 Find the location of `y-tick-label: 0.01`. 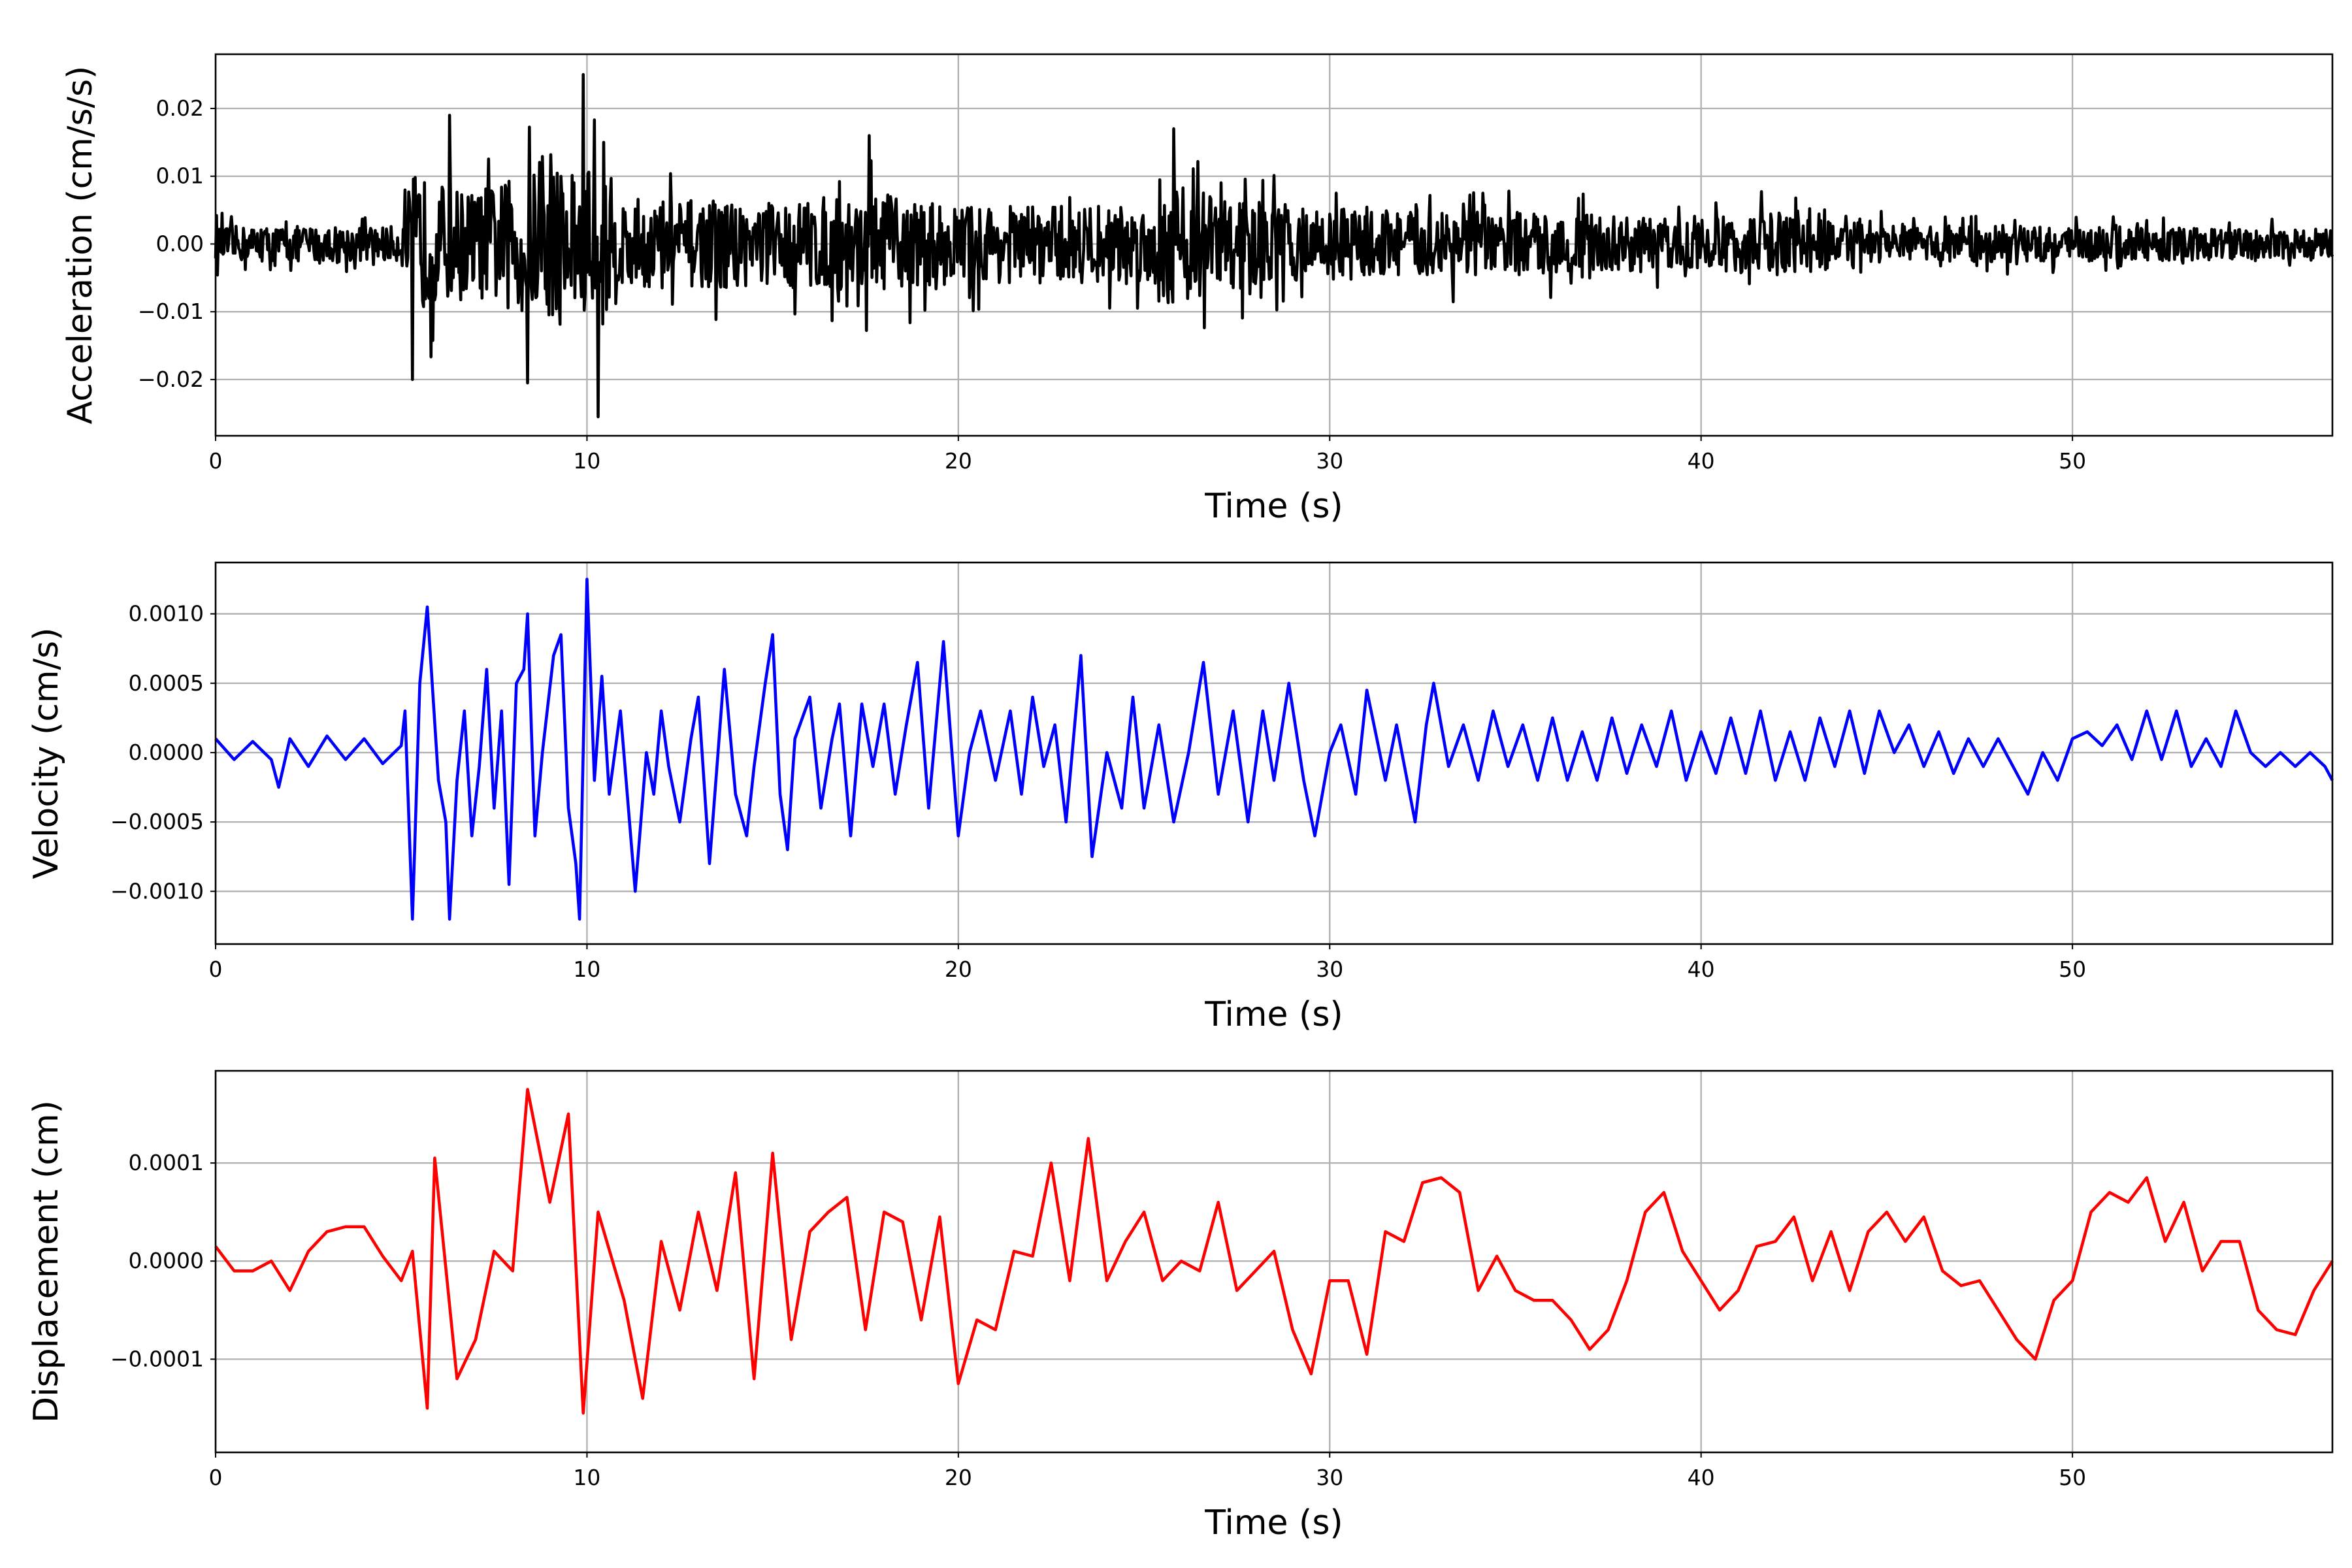

y-tick-label: 0.01 is located at coordinates (180, 176).